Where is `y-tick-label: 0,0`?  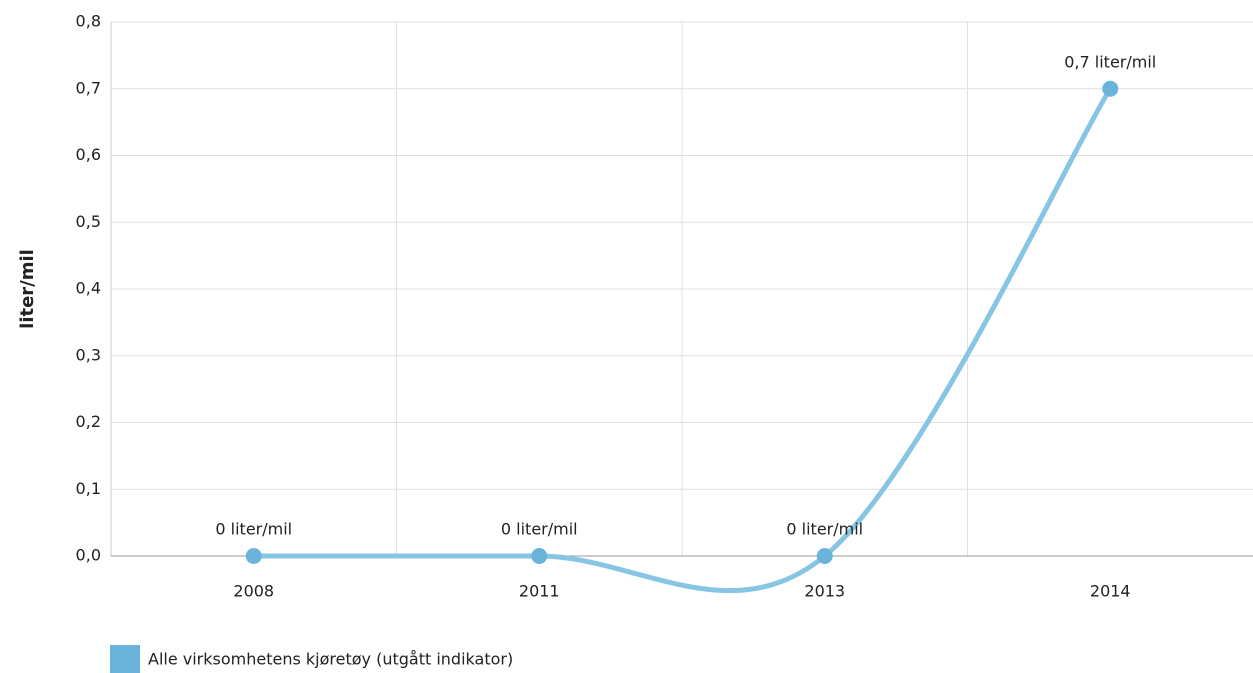
y-tick-label: 0,0 is located at coordinates (88, 555).